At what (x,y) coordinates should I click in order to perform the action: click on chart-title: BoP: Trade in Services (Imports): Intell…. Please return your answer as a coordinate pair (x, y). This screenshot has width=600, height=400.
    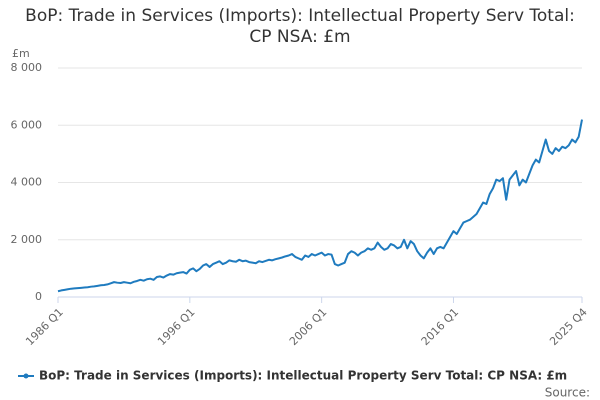
    Looking at the image, I should click on (300, 26).